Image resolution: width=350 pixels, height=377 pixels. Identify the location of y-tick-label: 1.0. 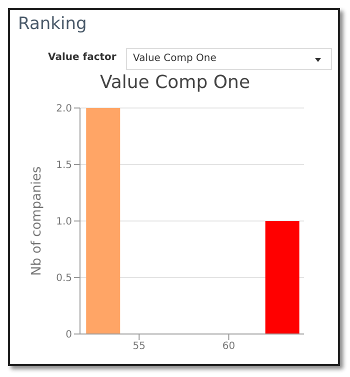
(64, 222).